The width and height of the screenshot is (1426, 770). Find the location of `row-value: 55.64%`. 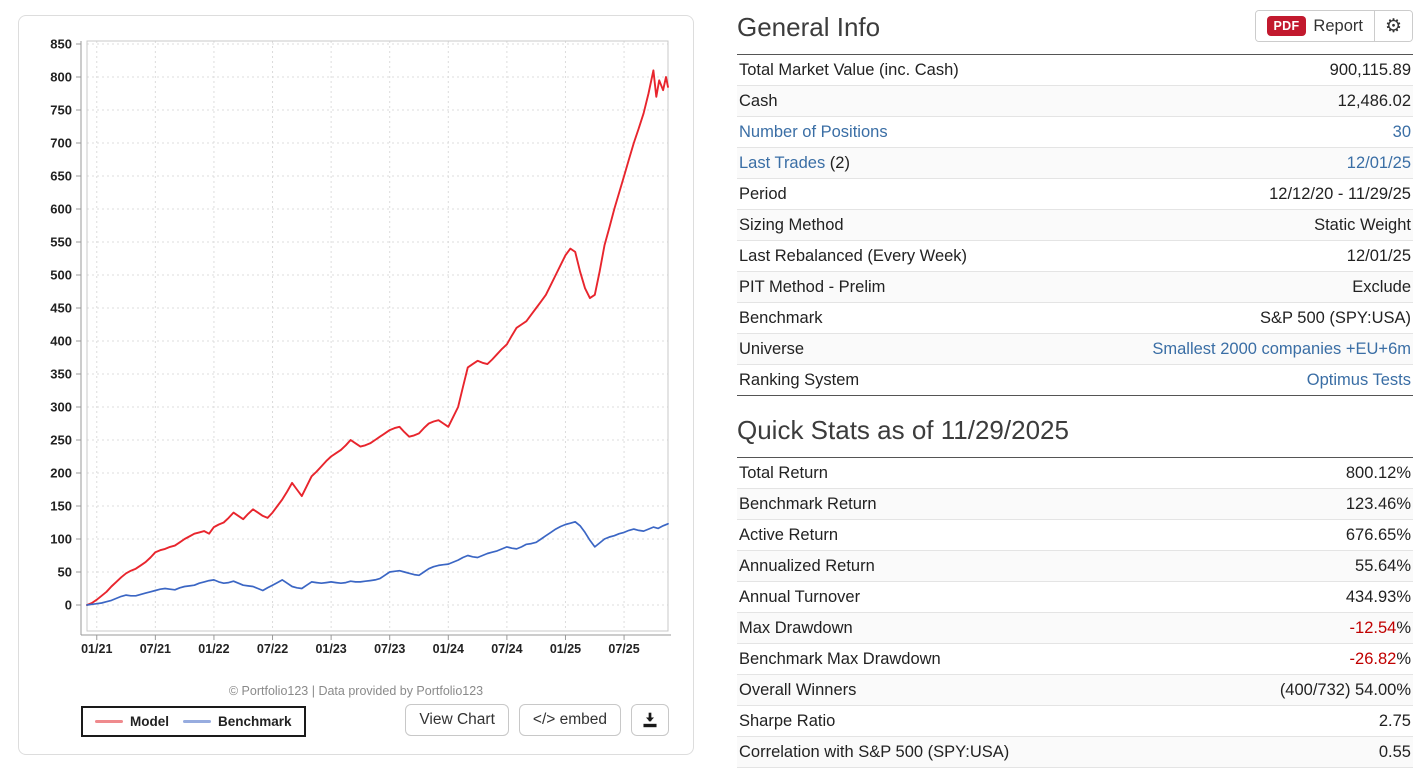

row-value: 55.64% is located at coordinates (1383, 566).